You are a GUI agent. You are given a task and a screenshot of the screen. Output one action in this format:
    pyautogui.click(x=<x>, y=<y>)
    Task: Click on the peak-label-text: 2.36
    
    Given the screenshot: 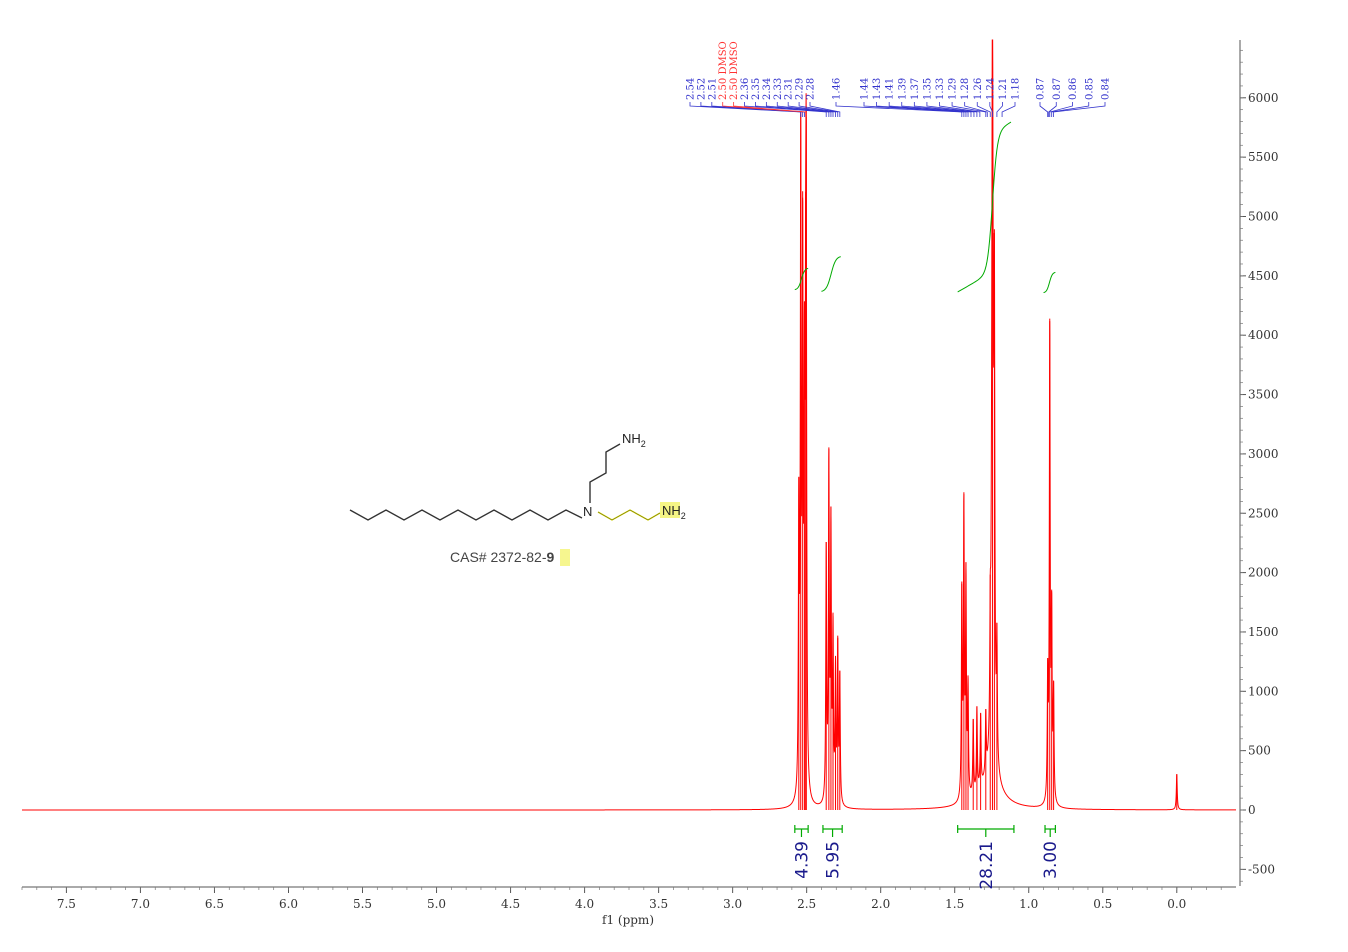 What is the action you would take?
    pyautogui.click(x=745, y=89)
    